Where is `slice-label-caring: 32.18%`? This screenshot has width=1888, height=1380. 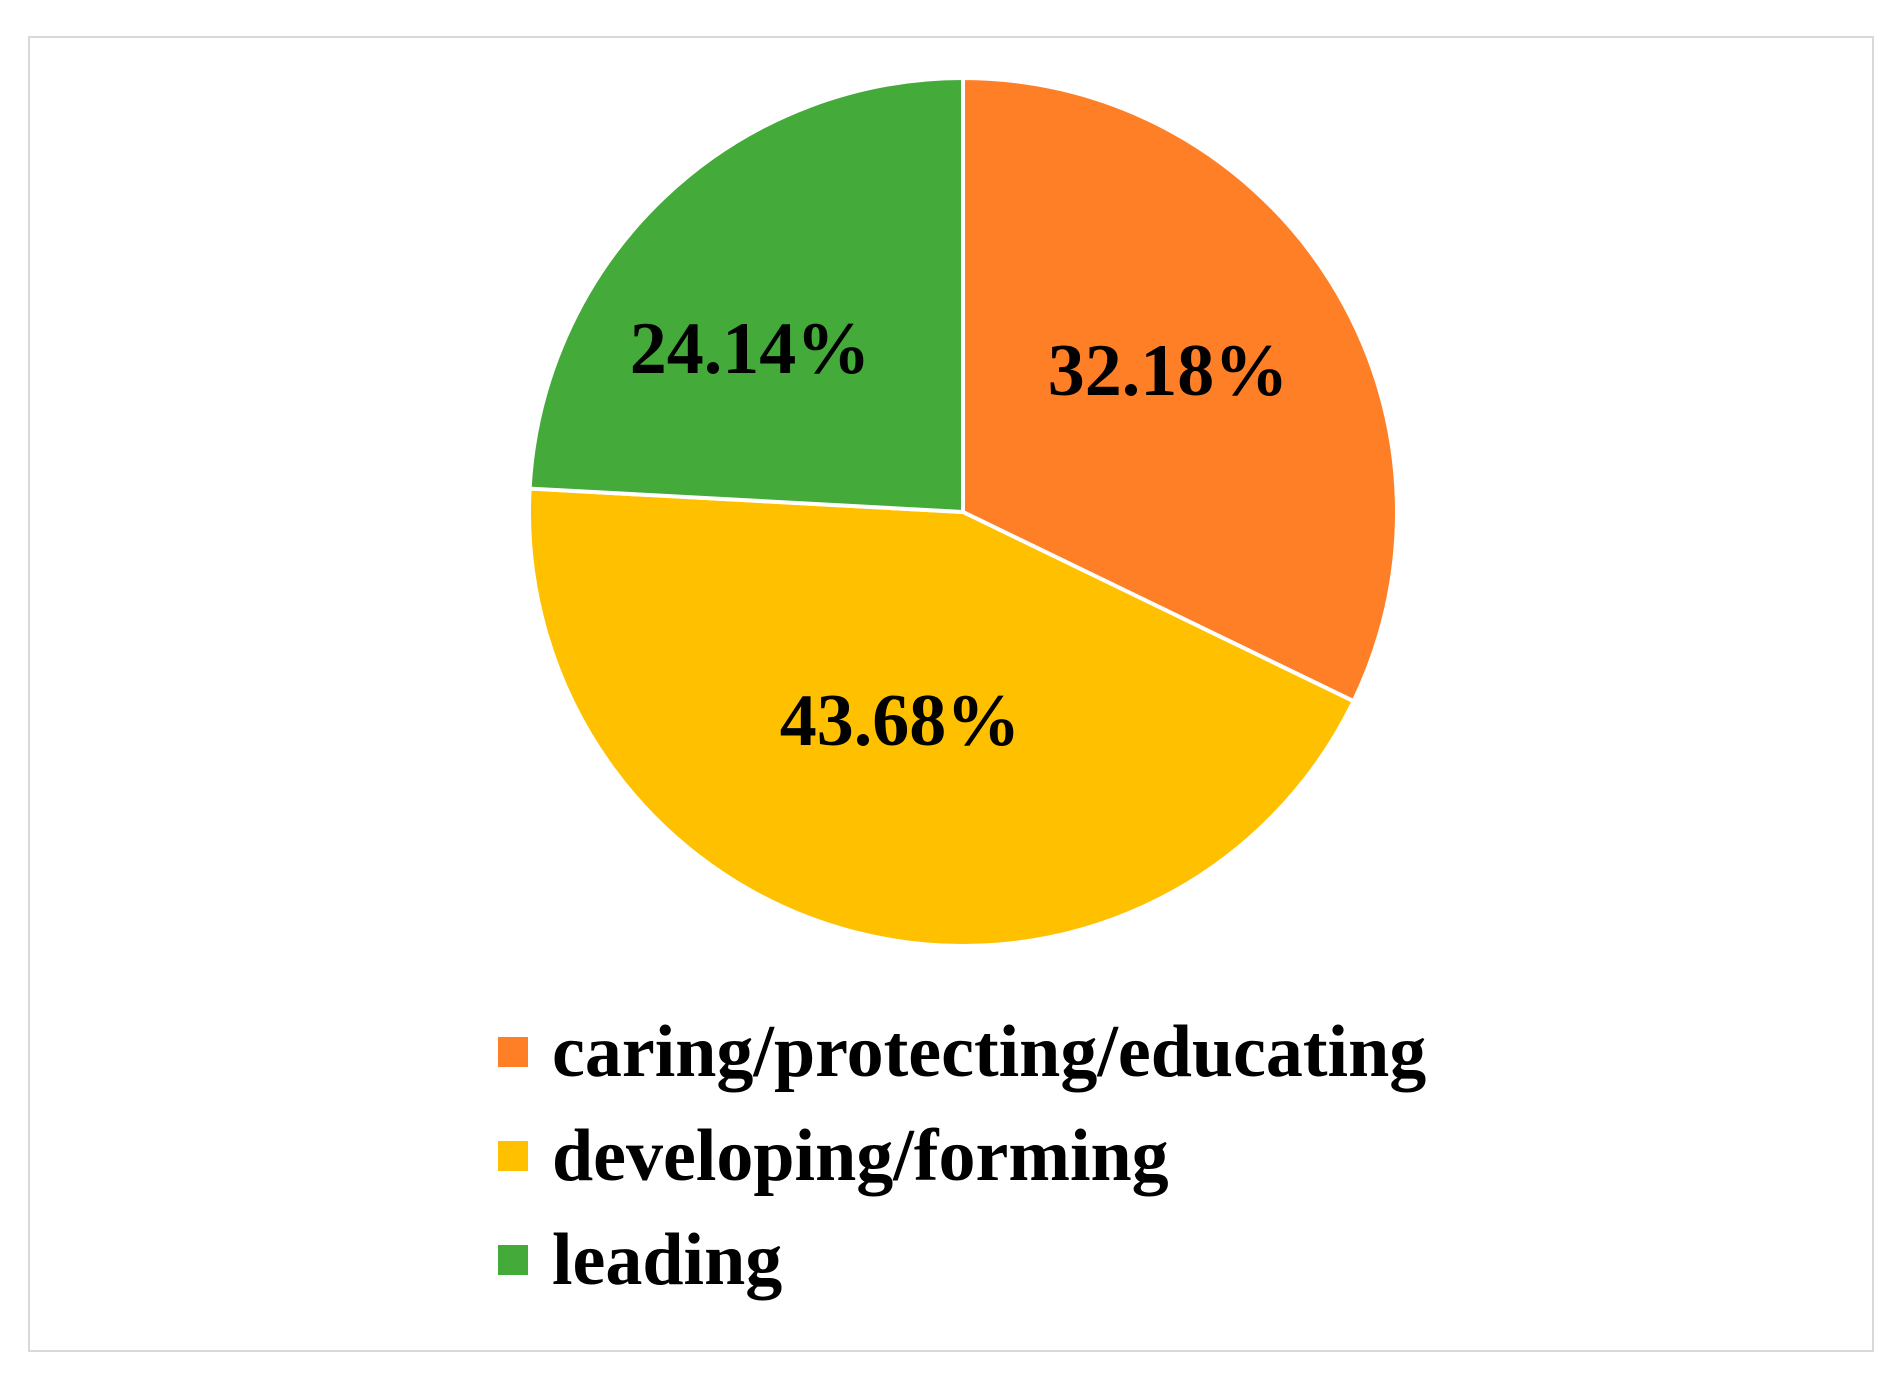
slice-label-caring: 32.18% is located at coordinates (1168, 371).